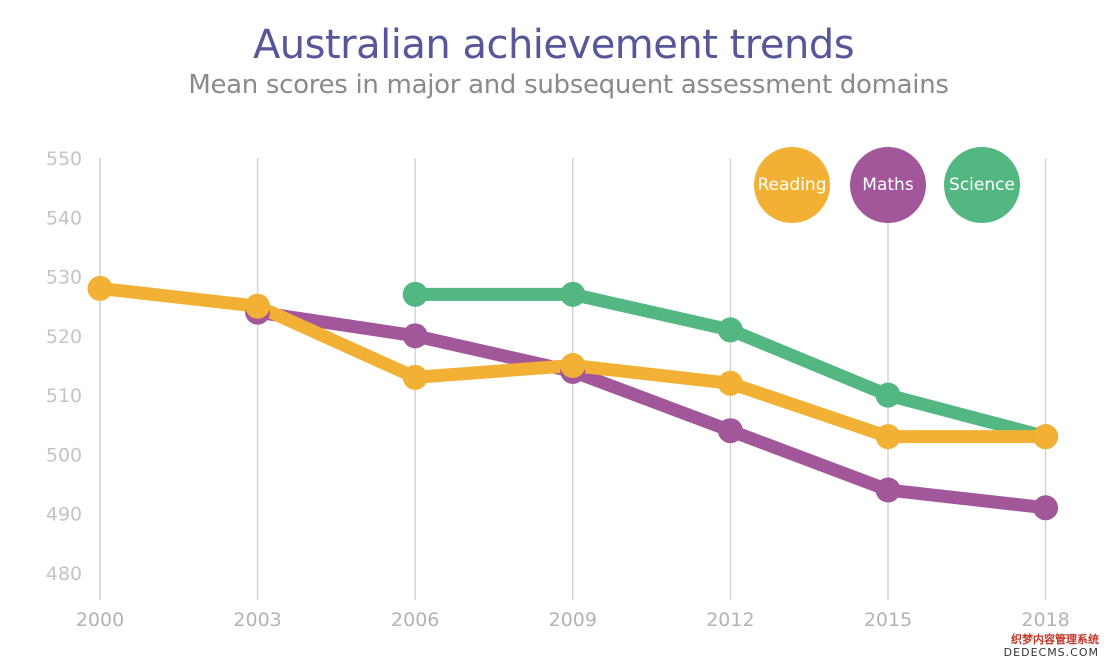  Describe the element at coordinates (100, 620) in the screenshot. I see `x-tick-label: 2000` at that location.